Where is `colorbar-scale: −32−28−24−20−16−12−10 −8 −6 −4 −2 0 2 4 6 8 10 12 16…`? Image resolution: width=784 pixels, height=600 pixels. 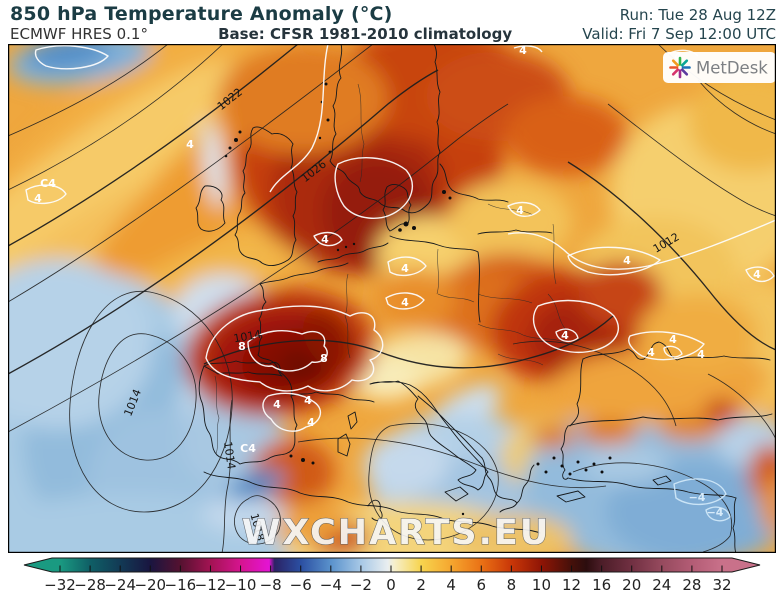
colorbar-scale: −32−28−24−20−16−12−10 −8 −6 −4 −2 0 2 4 6 8 10 12 16… is located at coordinates (392, 575).